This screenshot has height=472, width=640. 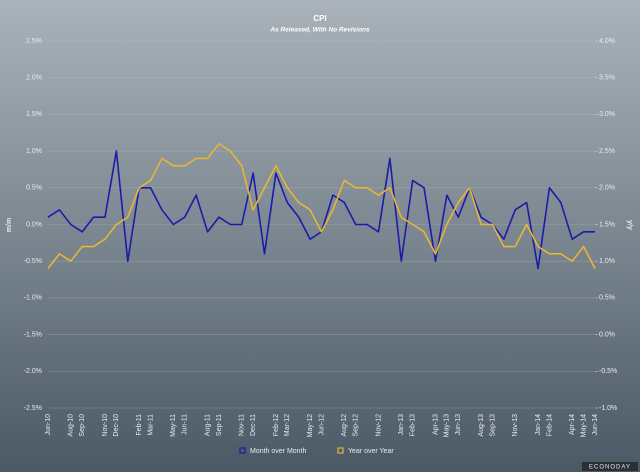 What do you see at coordinates (278, 451) in the screenshot?
I see `legend-label: Month over Month` at bounding box center [278, 451].